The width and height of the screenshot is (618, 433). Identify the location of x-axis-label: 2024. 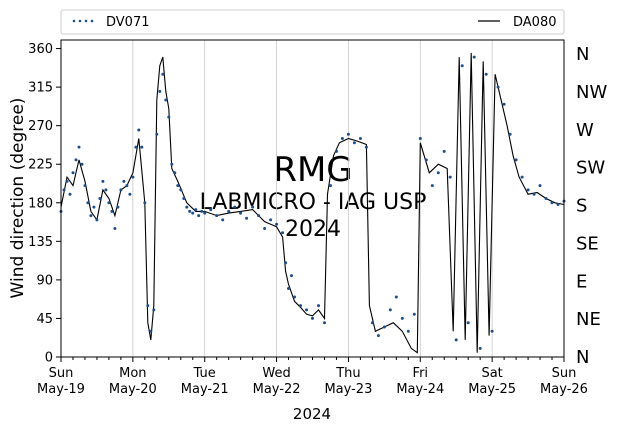
(312, 414).